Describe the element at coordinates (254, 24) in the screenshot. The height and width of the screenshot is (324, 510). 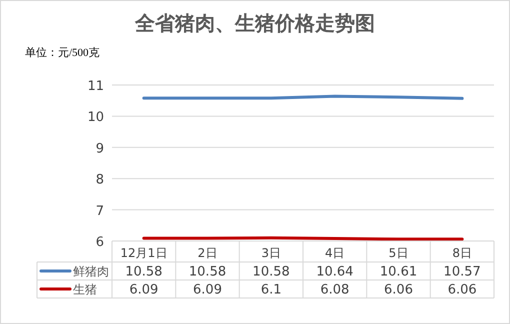
I see `chart-title: 全省猪肉、生猪价格走势图` at that location.